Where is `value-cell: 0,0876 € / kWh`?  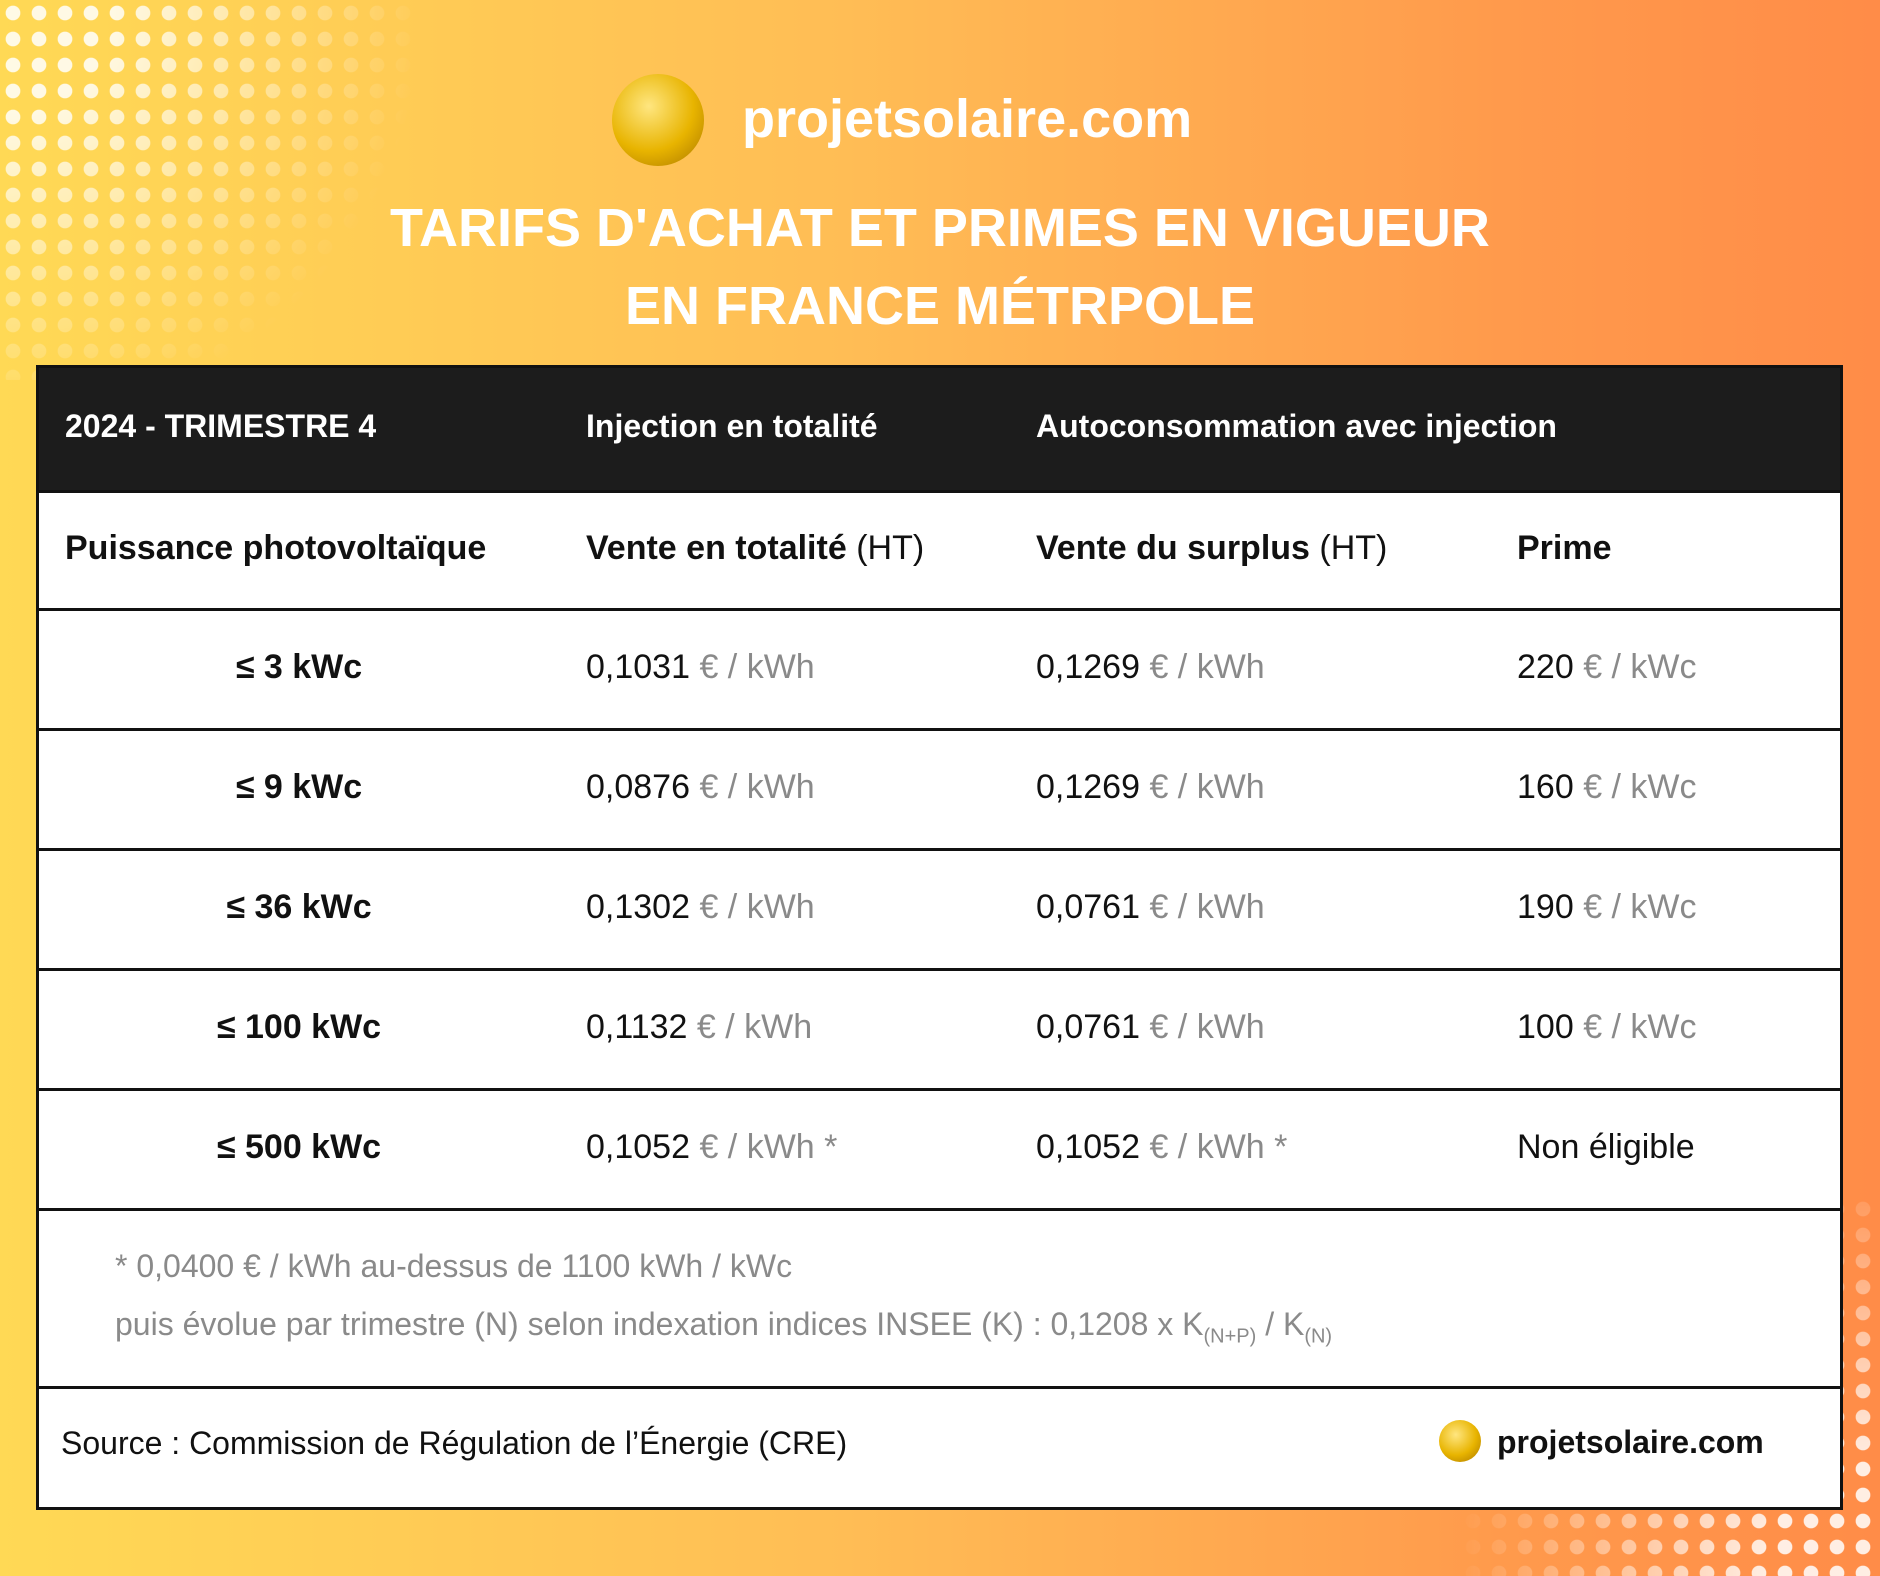 value-cell: 0,0876 € / kWh is located at coordinates (700, 787).